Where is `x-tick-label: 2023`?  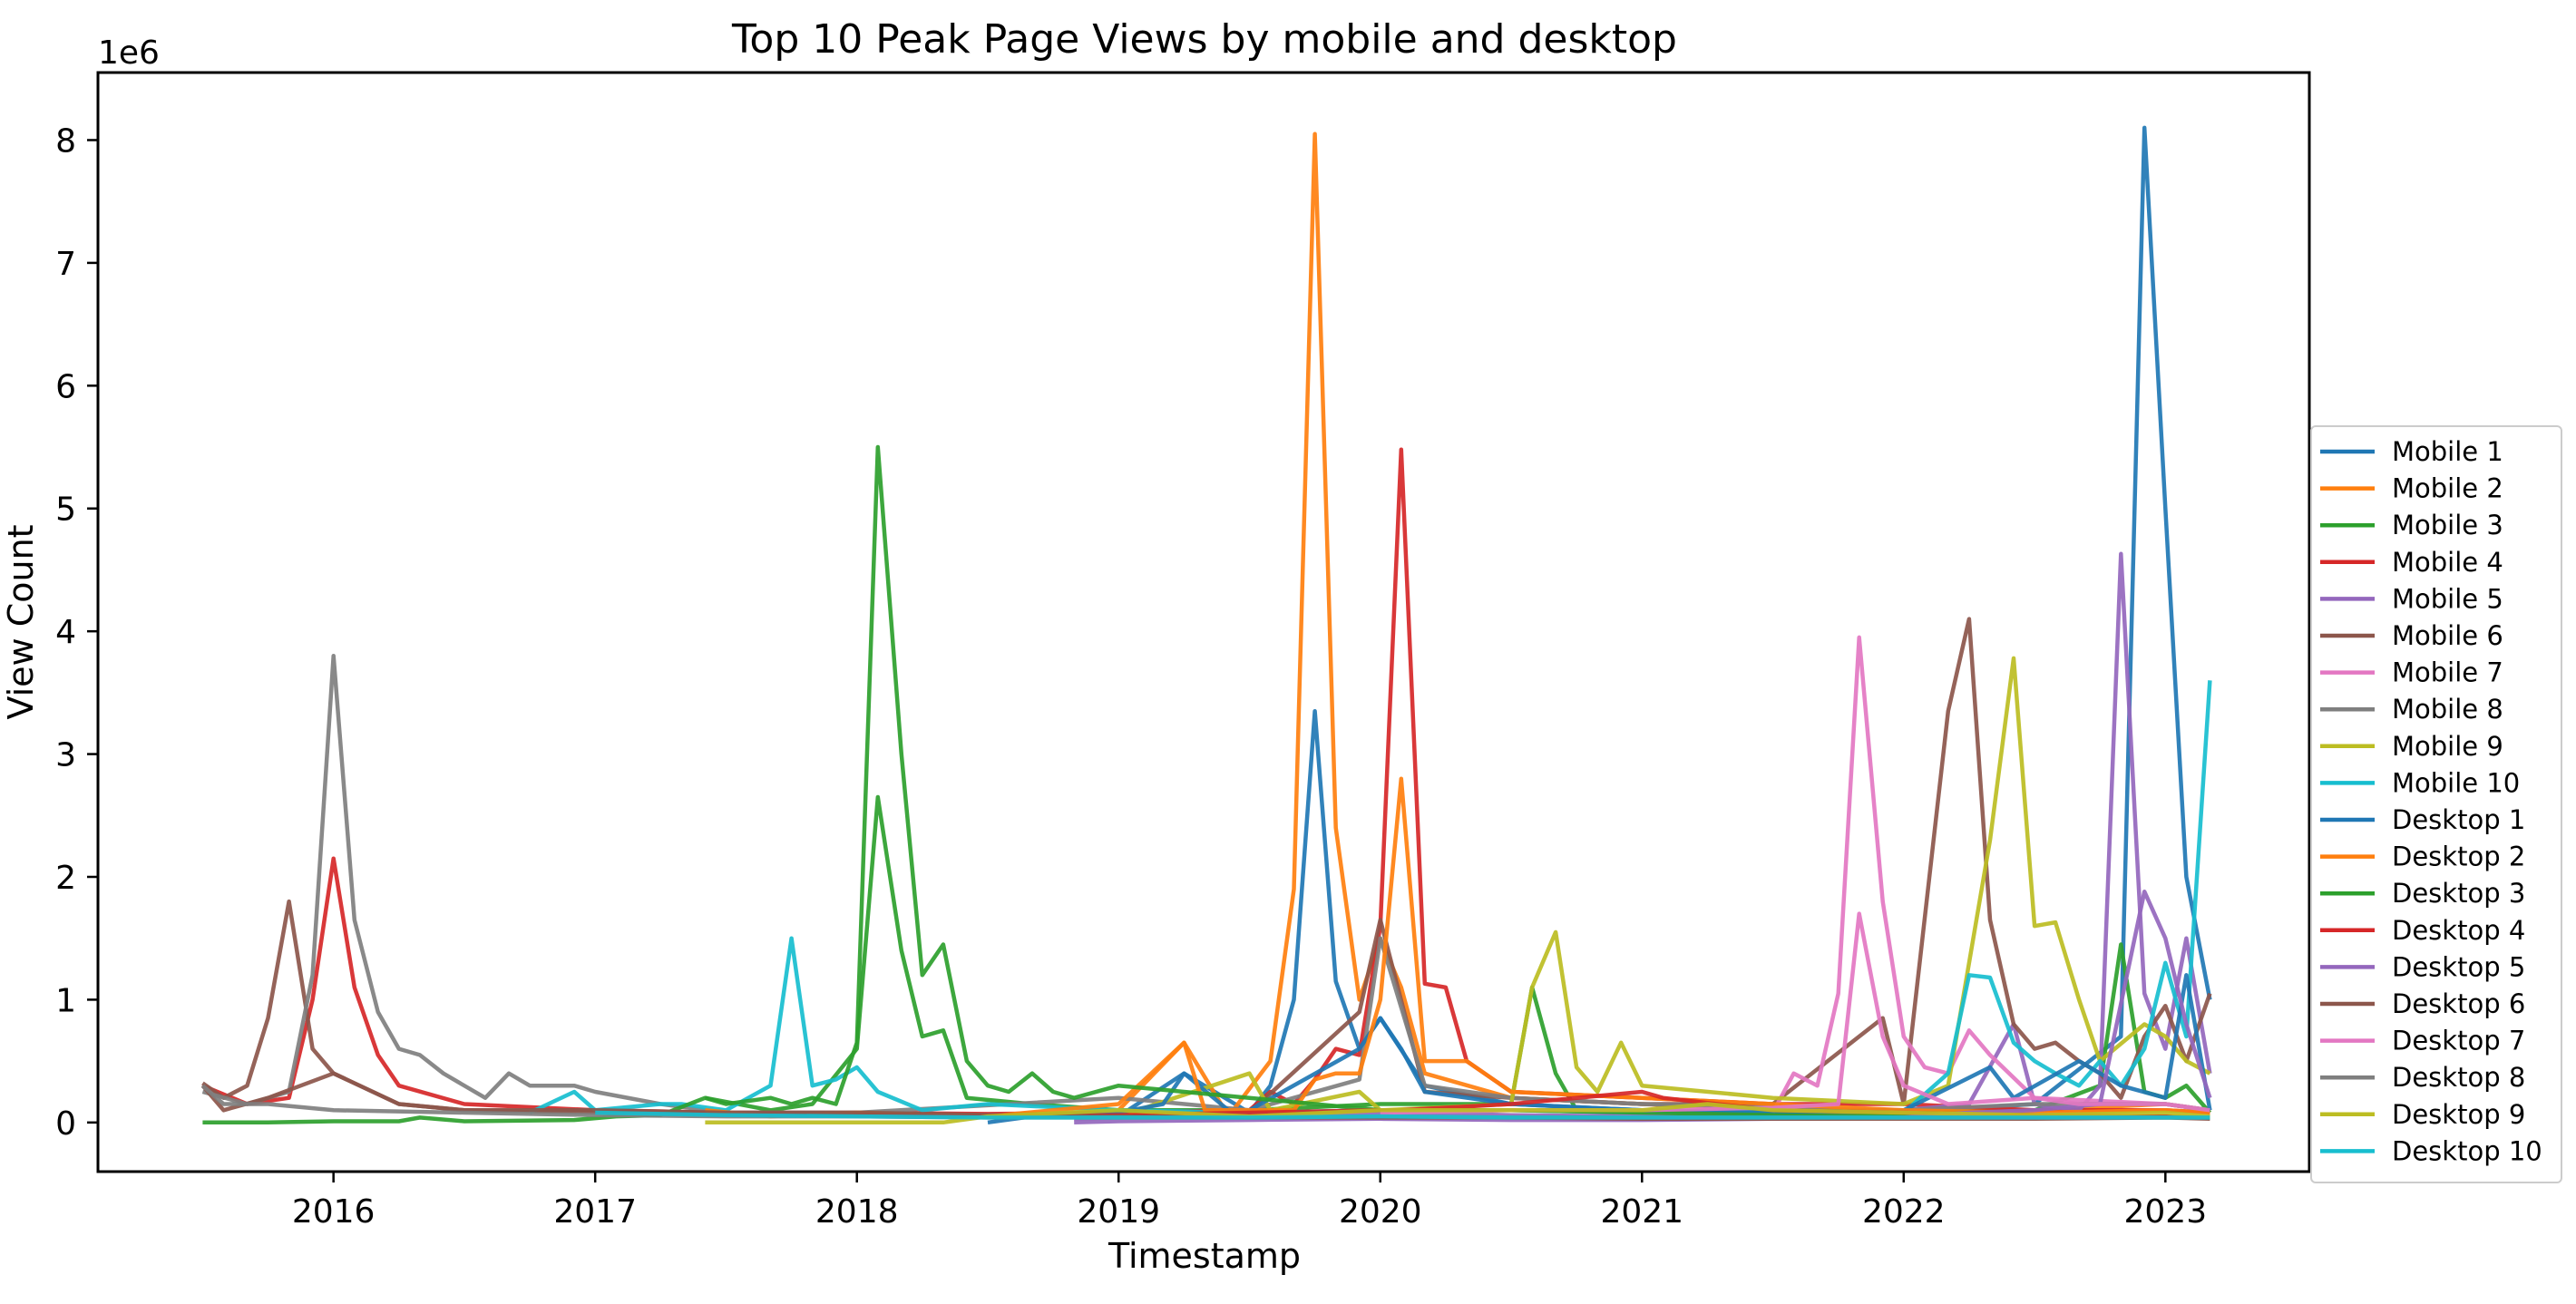 x-tick-label: 2023 is located at coordinates (2166, 1212).